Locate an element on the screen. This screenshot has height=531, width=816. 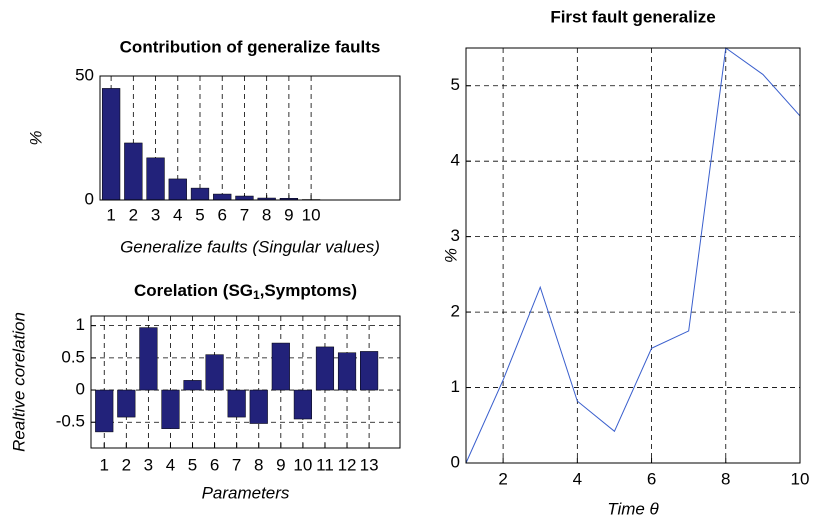
y-tick-label: 5 is located at coordinates (455, 84).